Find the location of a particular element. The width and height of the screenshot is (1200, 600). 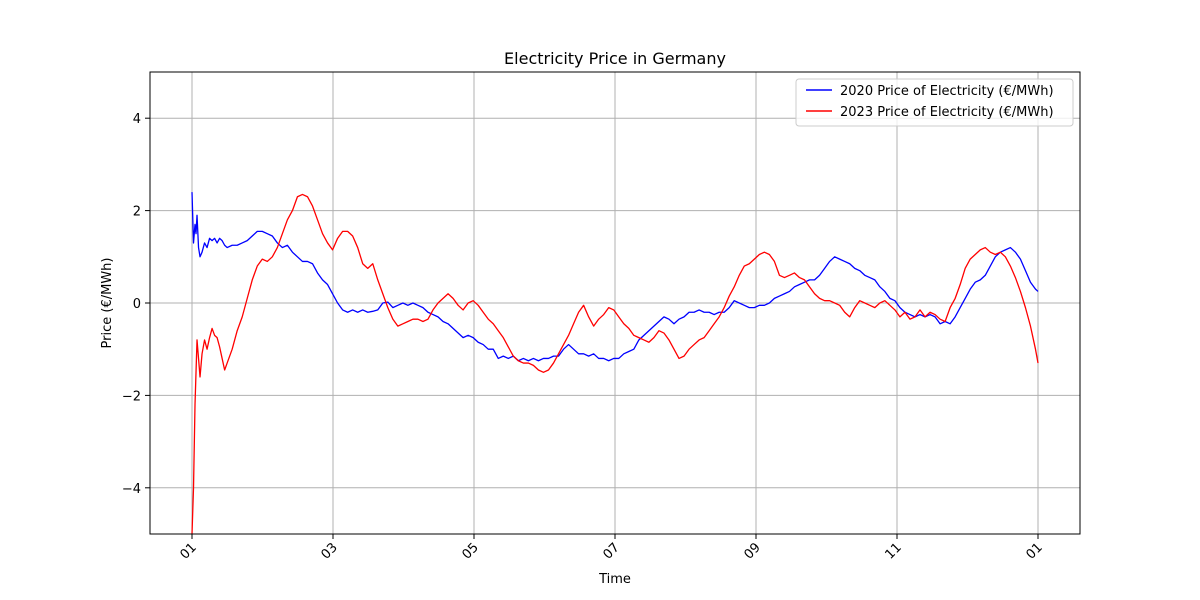

y-axis-label: Price (€/MWh) is located at coordinates (107, 303).